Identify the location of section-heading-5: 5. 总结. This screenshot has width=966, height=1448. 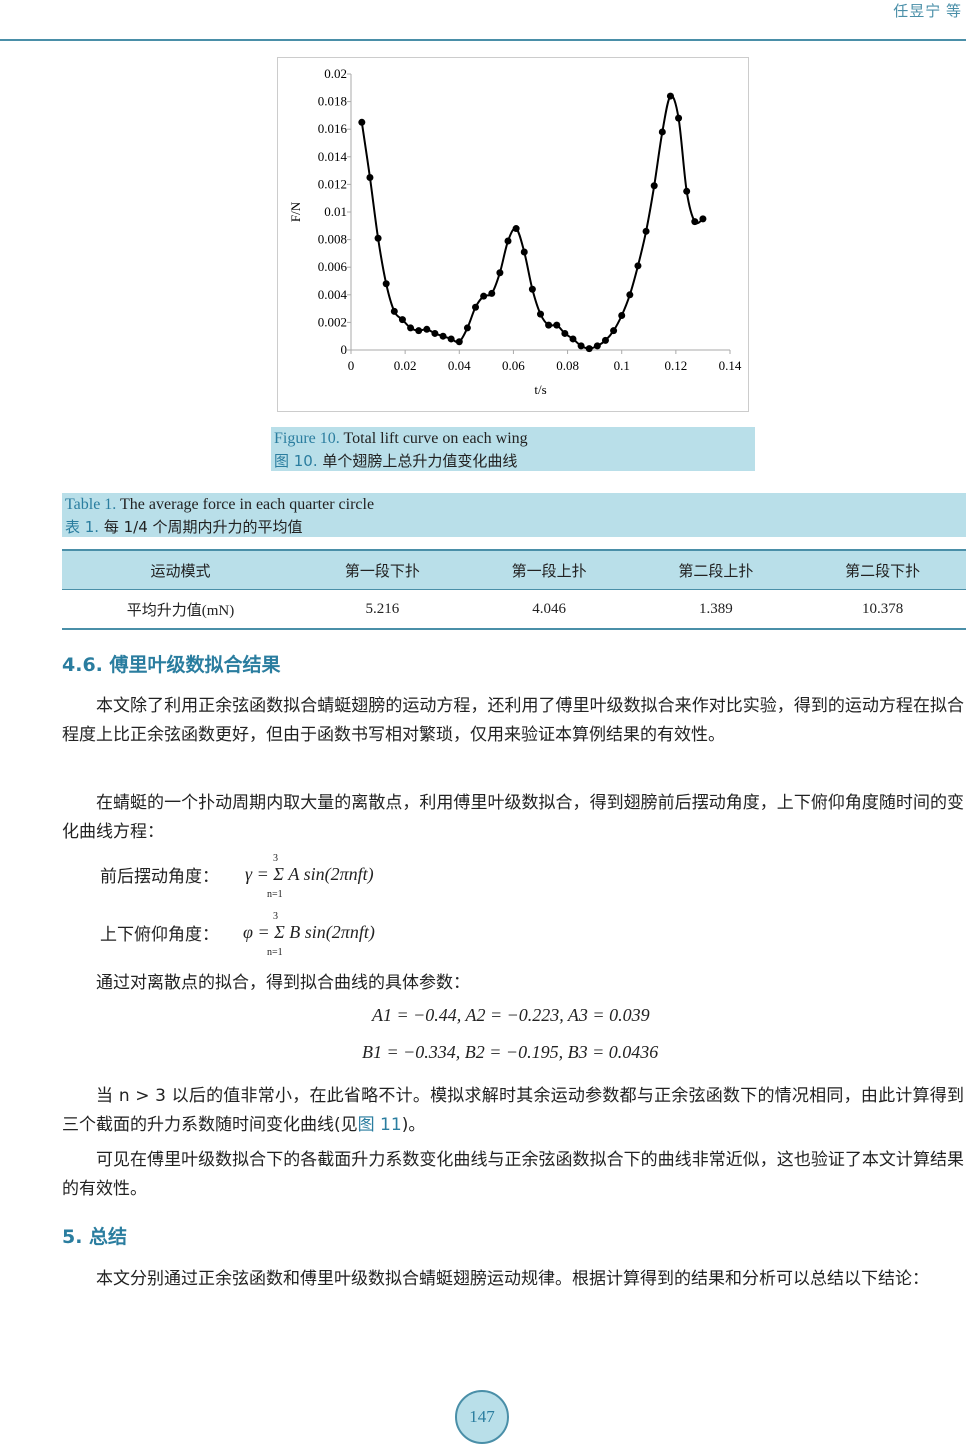
(95, 1237).